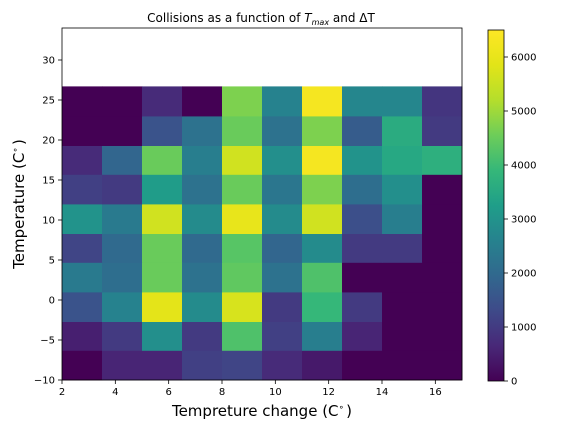  What do you see at coordinates (523, 274) in the screenshot?
I see `colorbar-tick-label: 2000` at bounding box center [523, 274].